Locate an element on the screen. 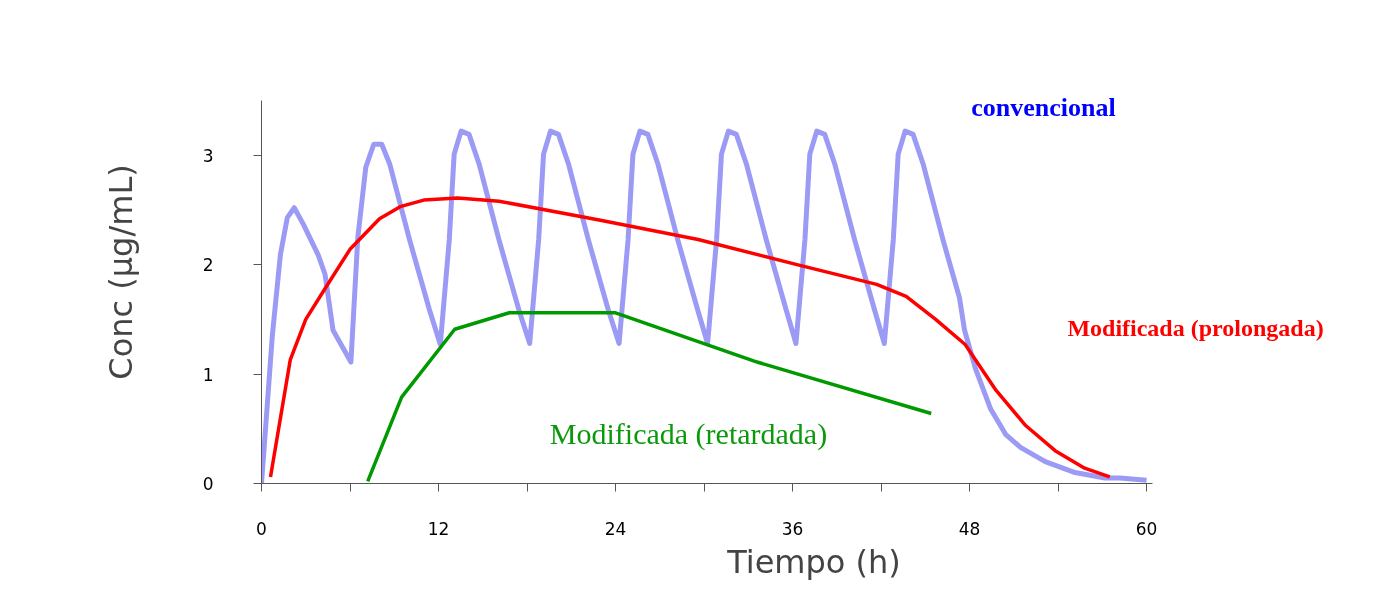 This screenshot has height=608, width=1376. y-axis-title: Conc (µg/mL) is located at coordinates (120, 272).